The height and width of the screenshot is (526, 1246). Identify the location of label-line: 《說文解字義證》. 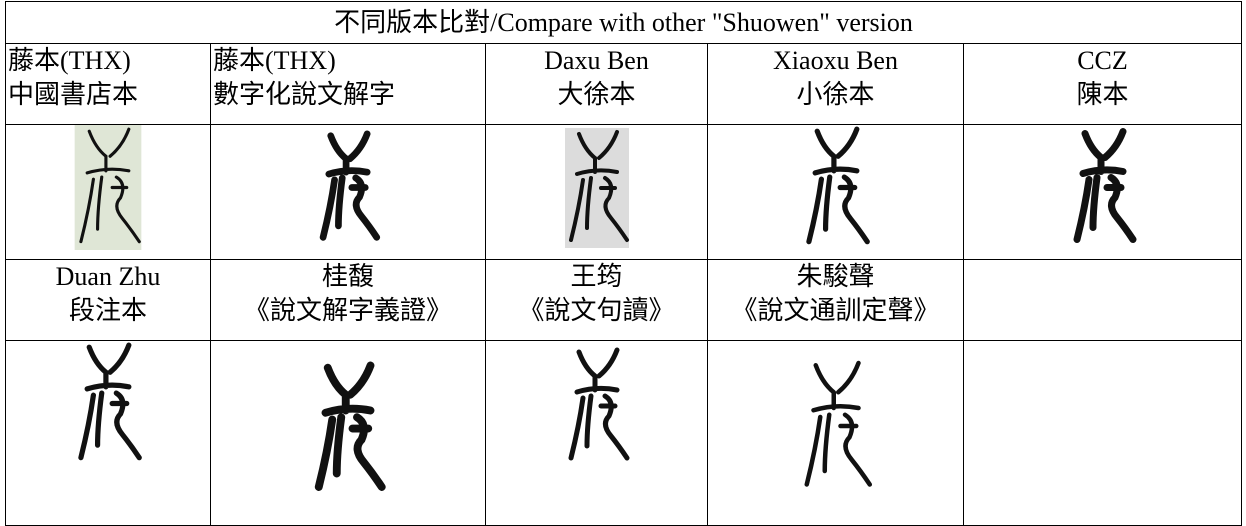
(347, 310).